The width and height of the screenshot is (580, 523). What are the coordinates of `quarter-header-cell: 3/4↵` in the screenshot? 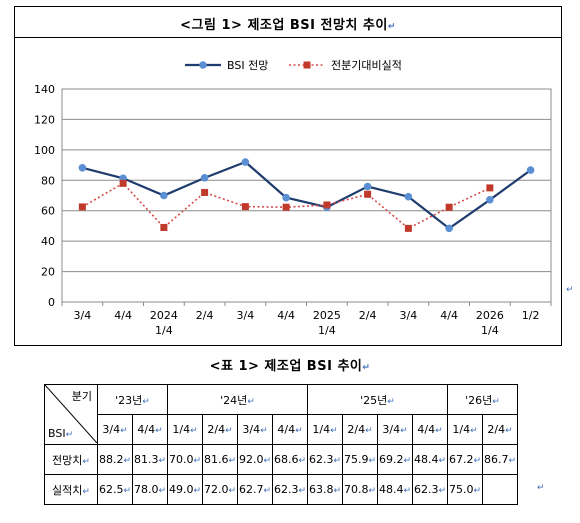 It's located at (255, 429).